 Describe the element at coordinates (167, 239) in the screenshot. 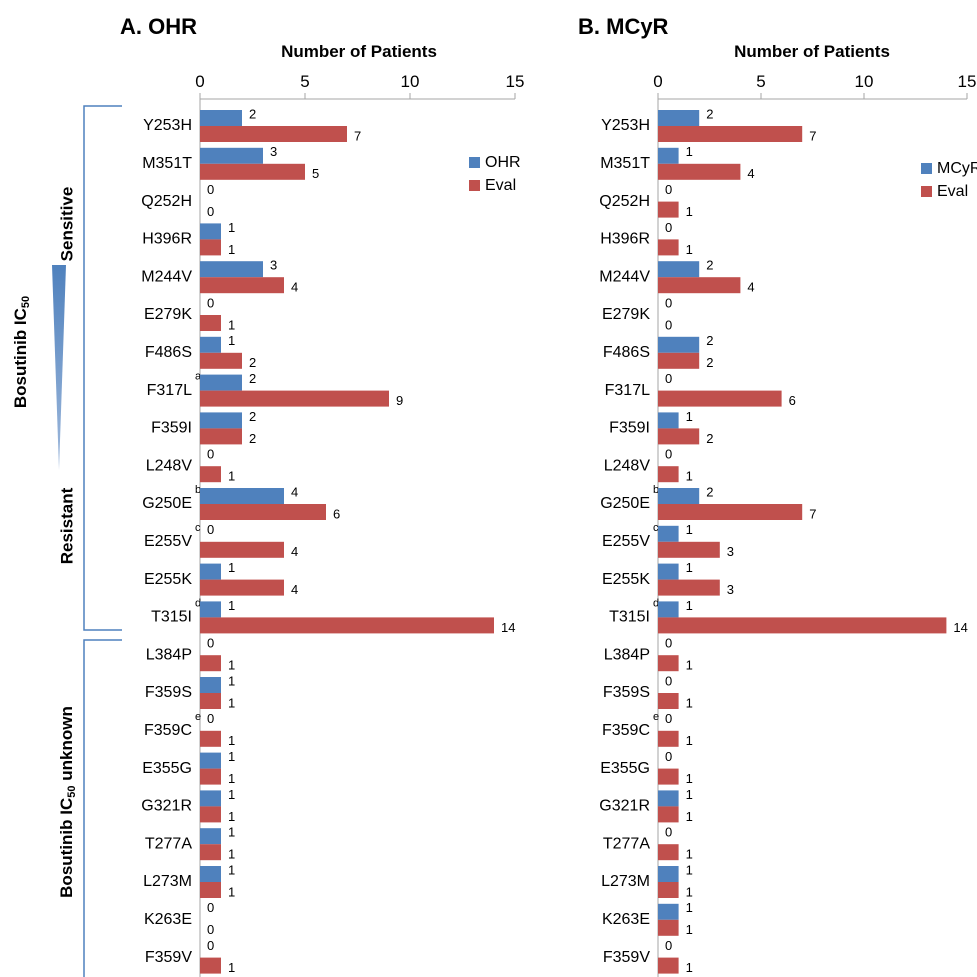

I see `category-label: H396R` at that location.